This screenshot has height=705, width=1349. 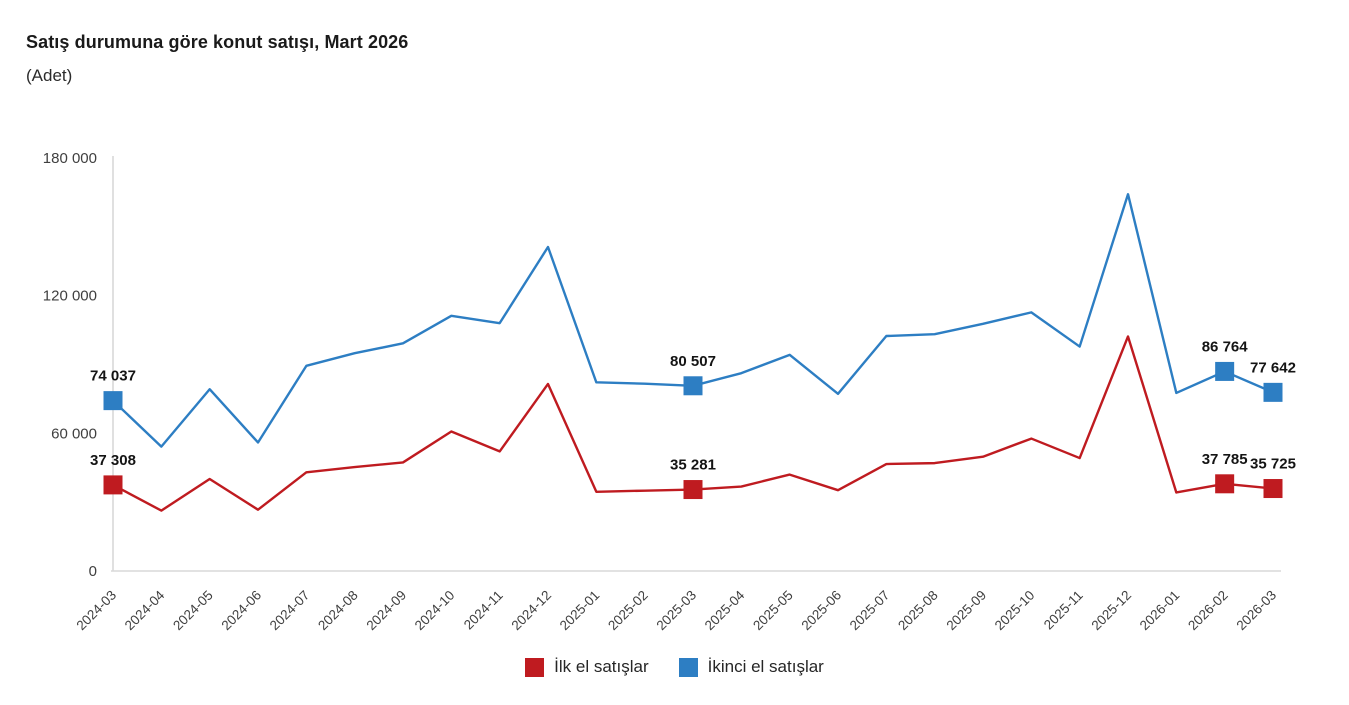 I want to click on x-tick-label: 2025-06, so click(x=821, y=611).